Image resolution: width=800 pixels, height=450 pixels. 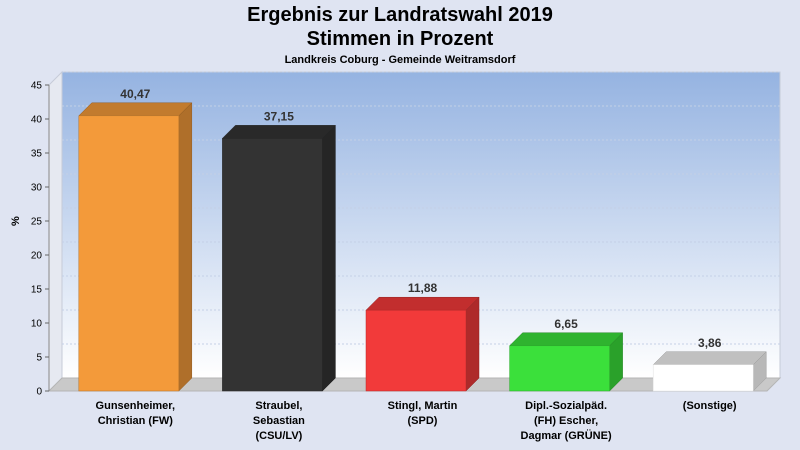 I want to click on y-tick-label: 20, so click(x=37, y=256).